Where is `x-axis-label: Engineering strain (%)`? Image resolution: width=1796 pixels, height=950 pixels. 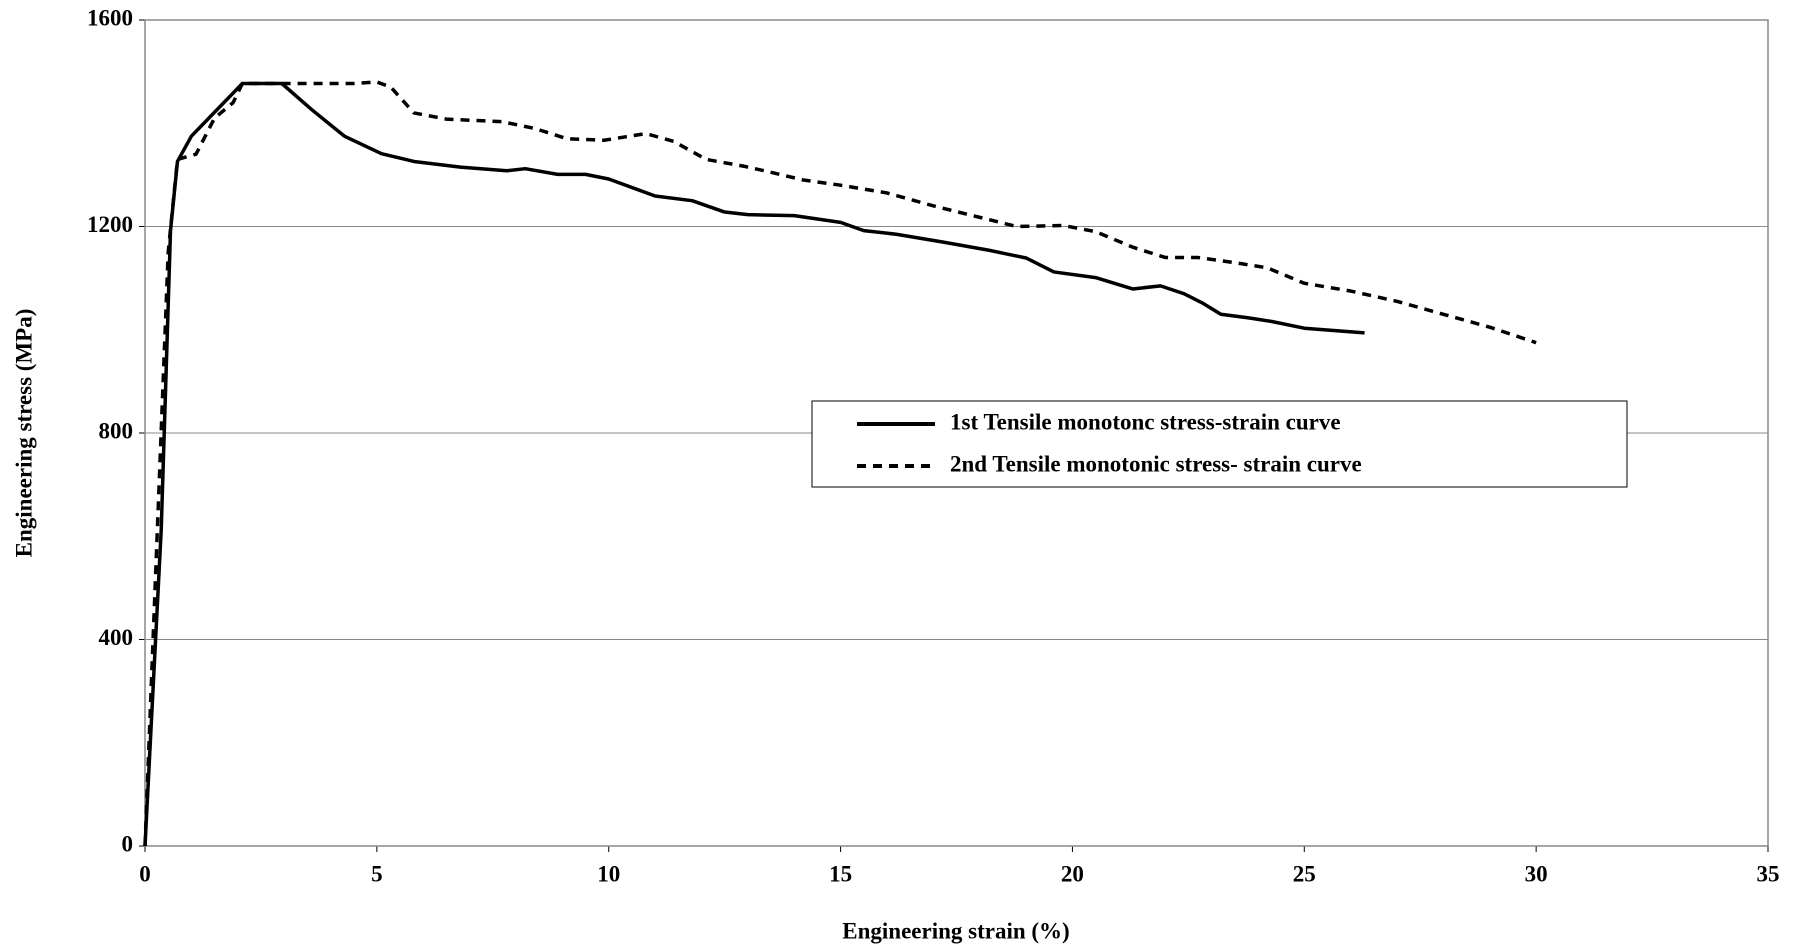 x-axis-label: Engineering strain (%) is located at coordinates (955, 930).